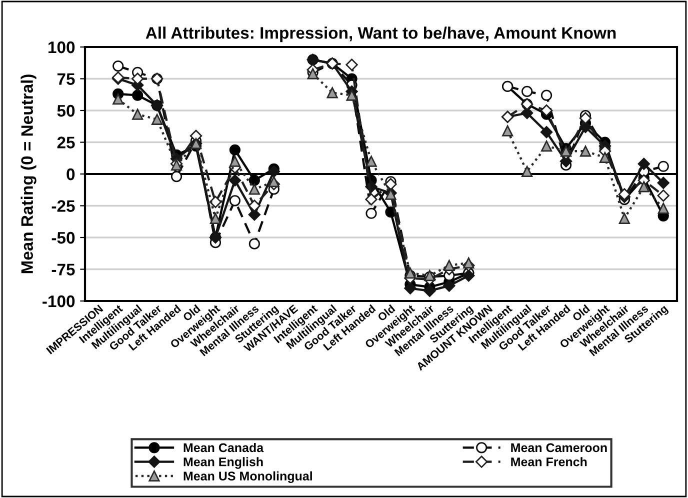  Describe the element at coordinates (70, 174) in the screenshot. I see `y-tick-label: 0` at that location.